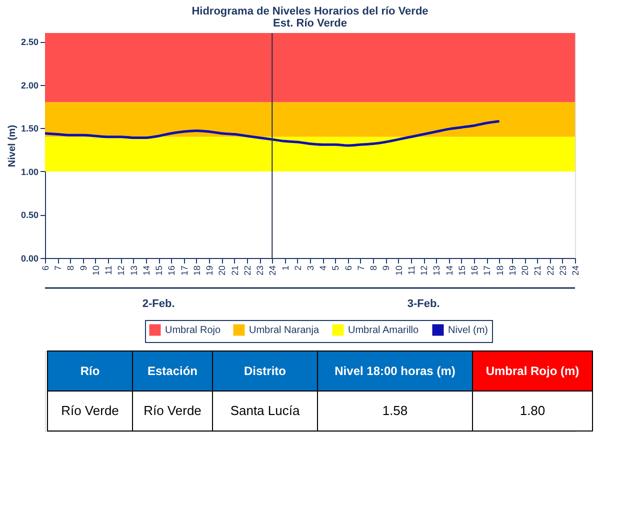  What do you see at coordinates (323, 268) in the screenshot?
I see `x-tick-label: 4` at bounding box center [323, 268].